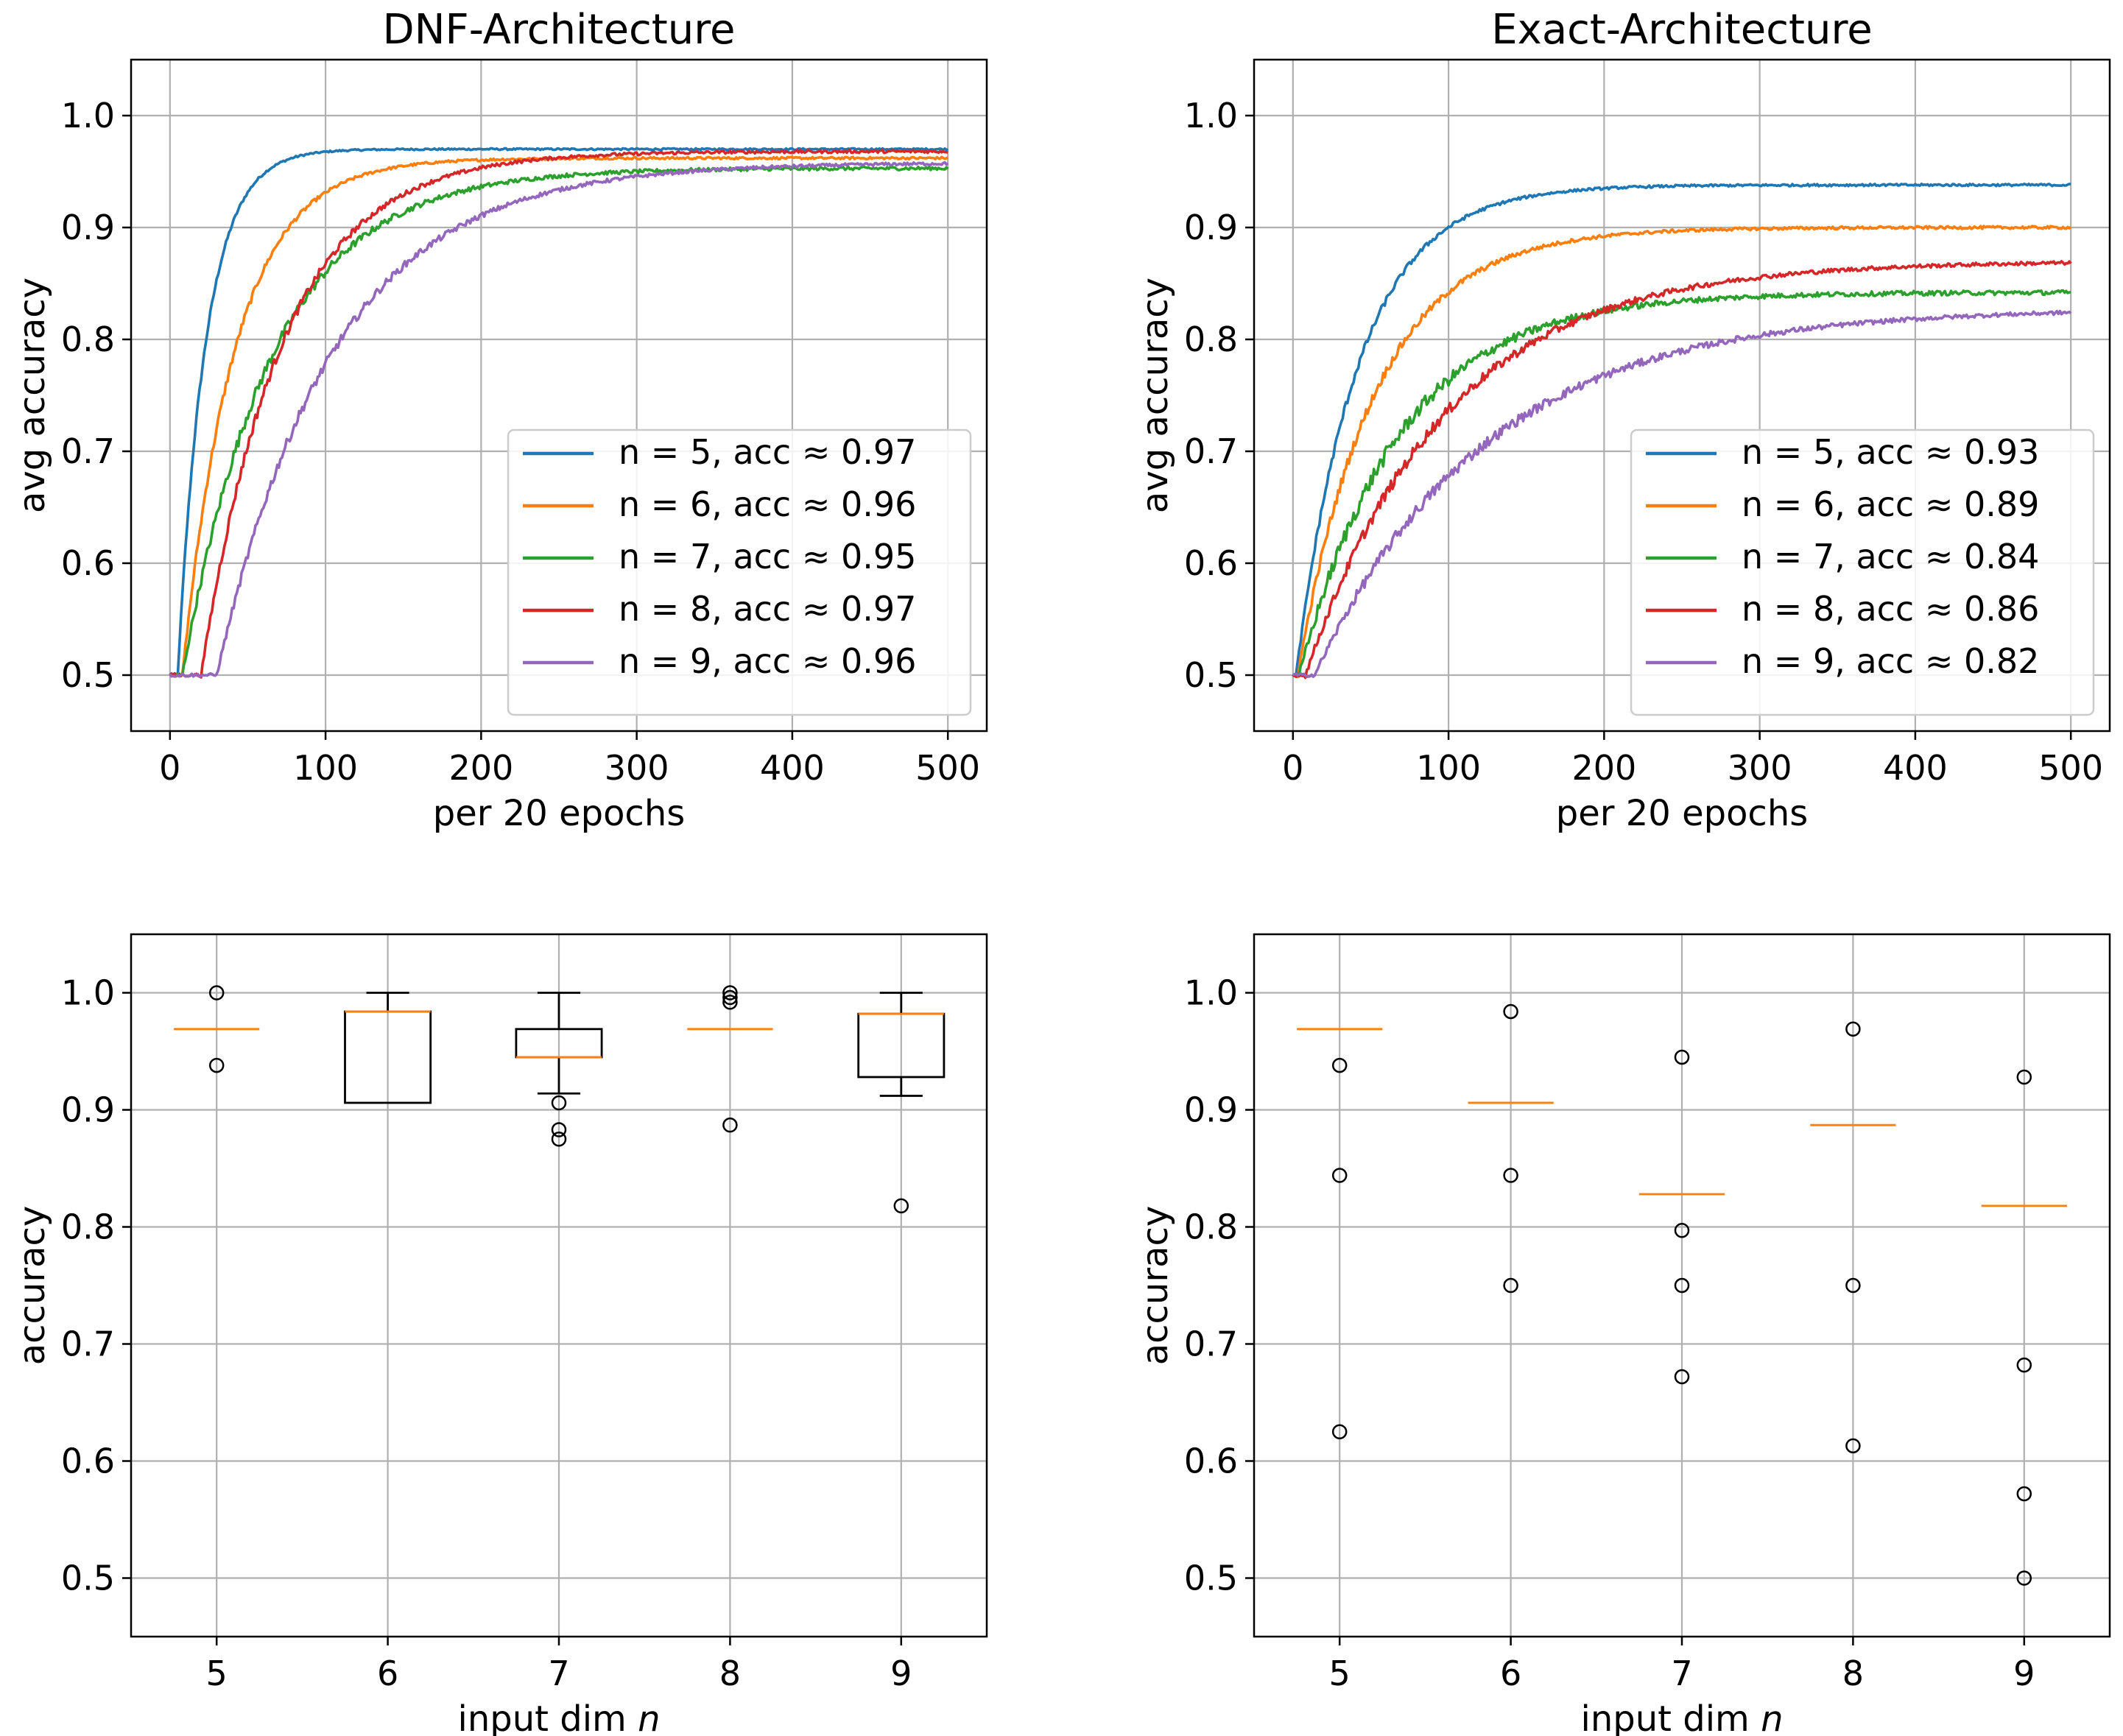 This screenshot has height=1736, width=2123. Describe the element at coordinates (1891, 661) in the screenshot. I see `legend-entry: n = 9, acc ≈ 0.82` at that location.